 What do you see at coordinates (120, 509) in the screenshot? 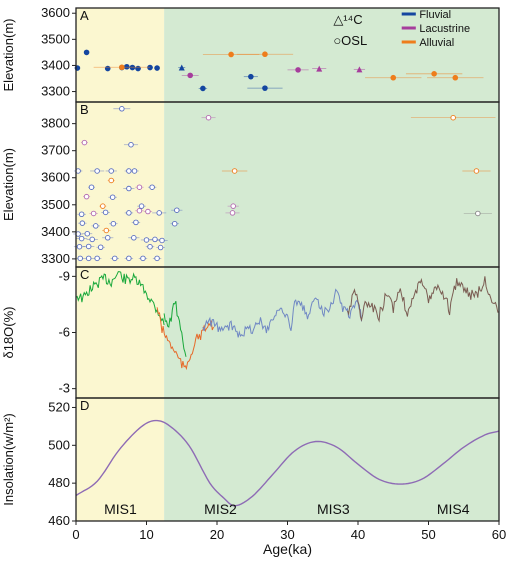
I see `mis-label: MIS1` at bounding box center [120, 509].